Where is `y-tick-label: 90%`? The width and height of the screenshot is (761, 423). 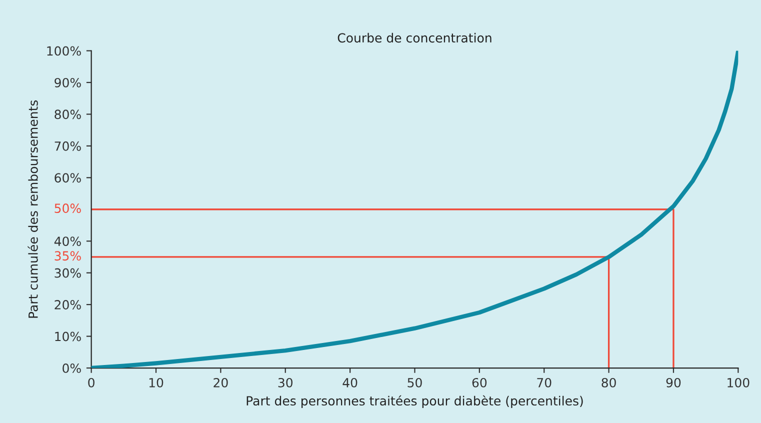
y-tick-label: 90% is located at coordinates (67, 83).